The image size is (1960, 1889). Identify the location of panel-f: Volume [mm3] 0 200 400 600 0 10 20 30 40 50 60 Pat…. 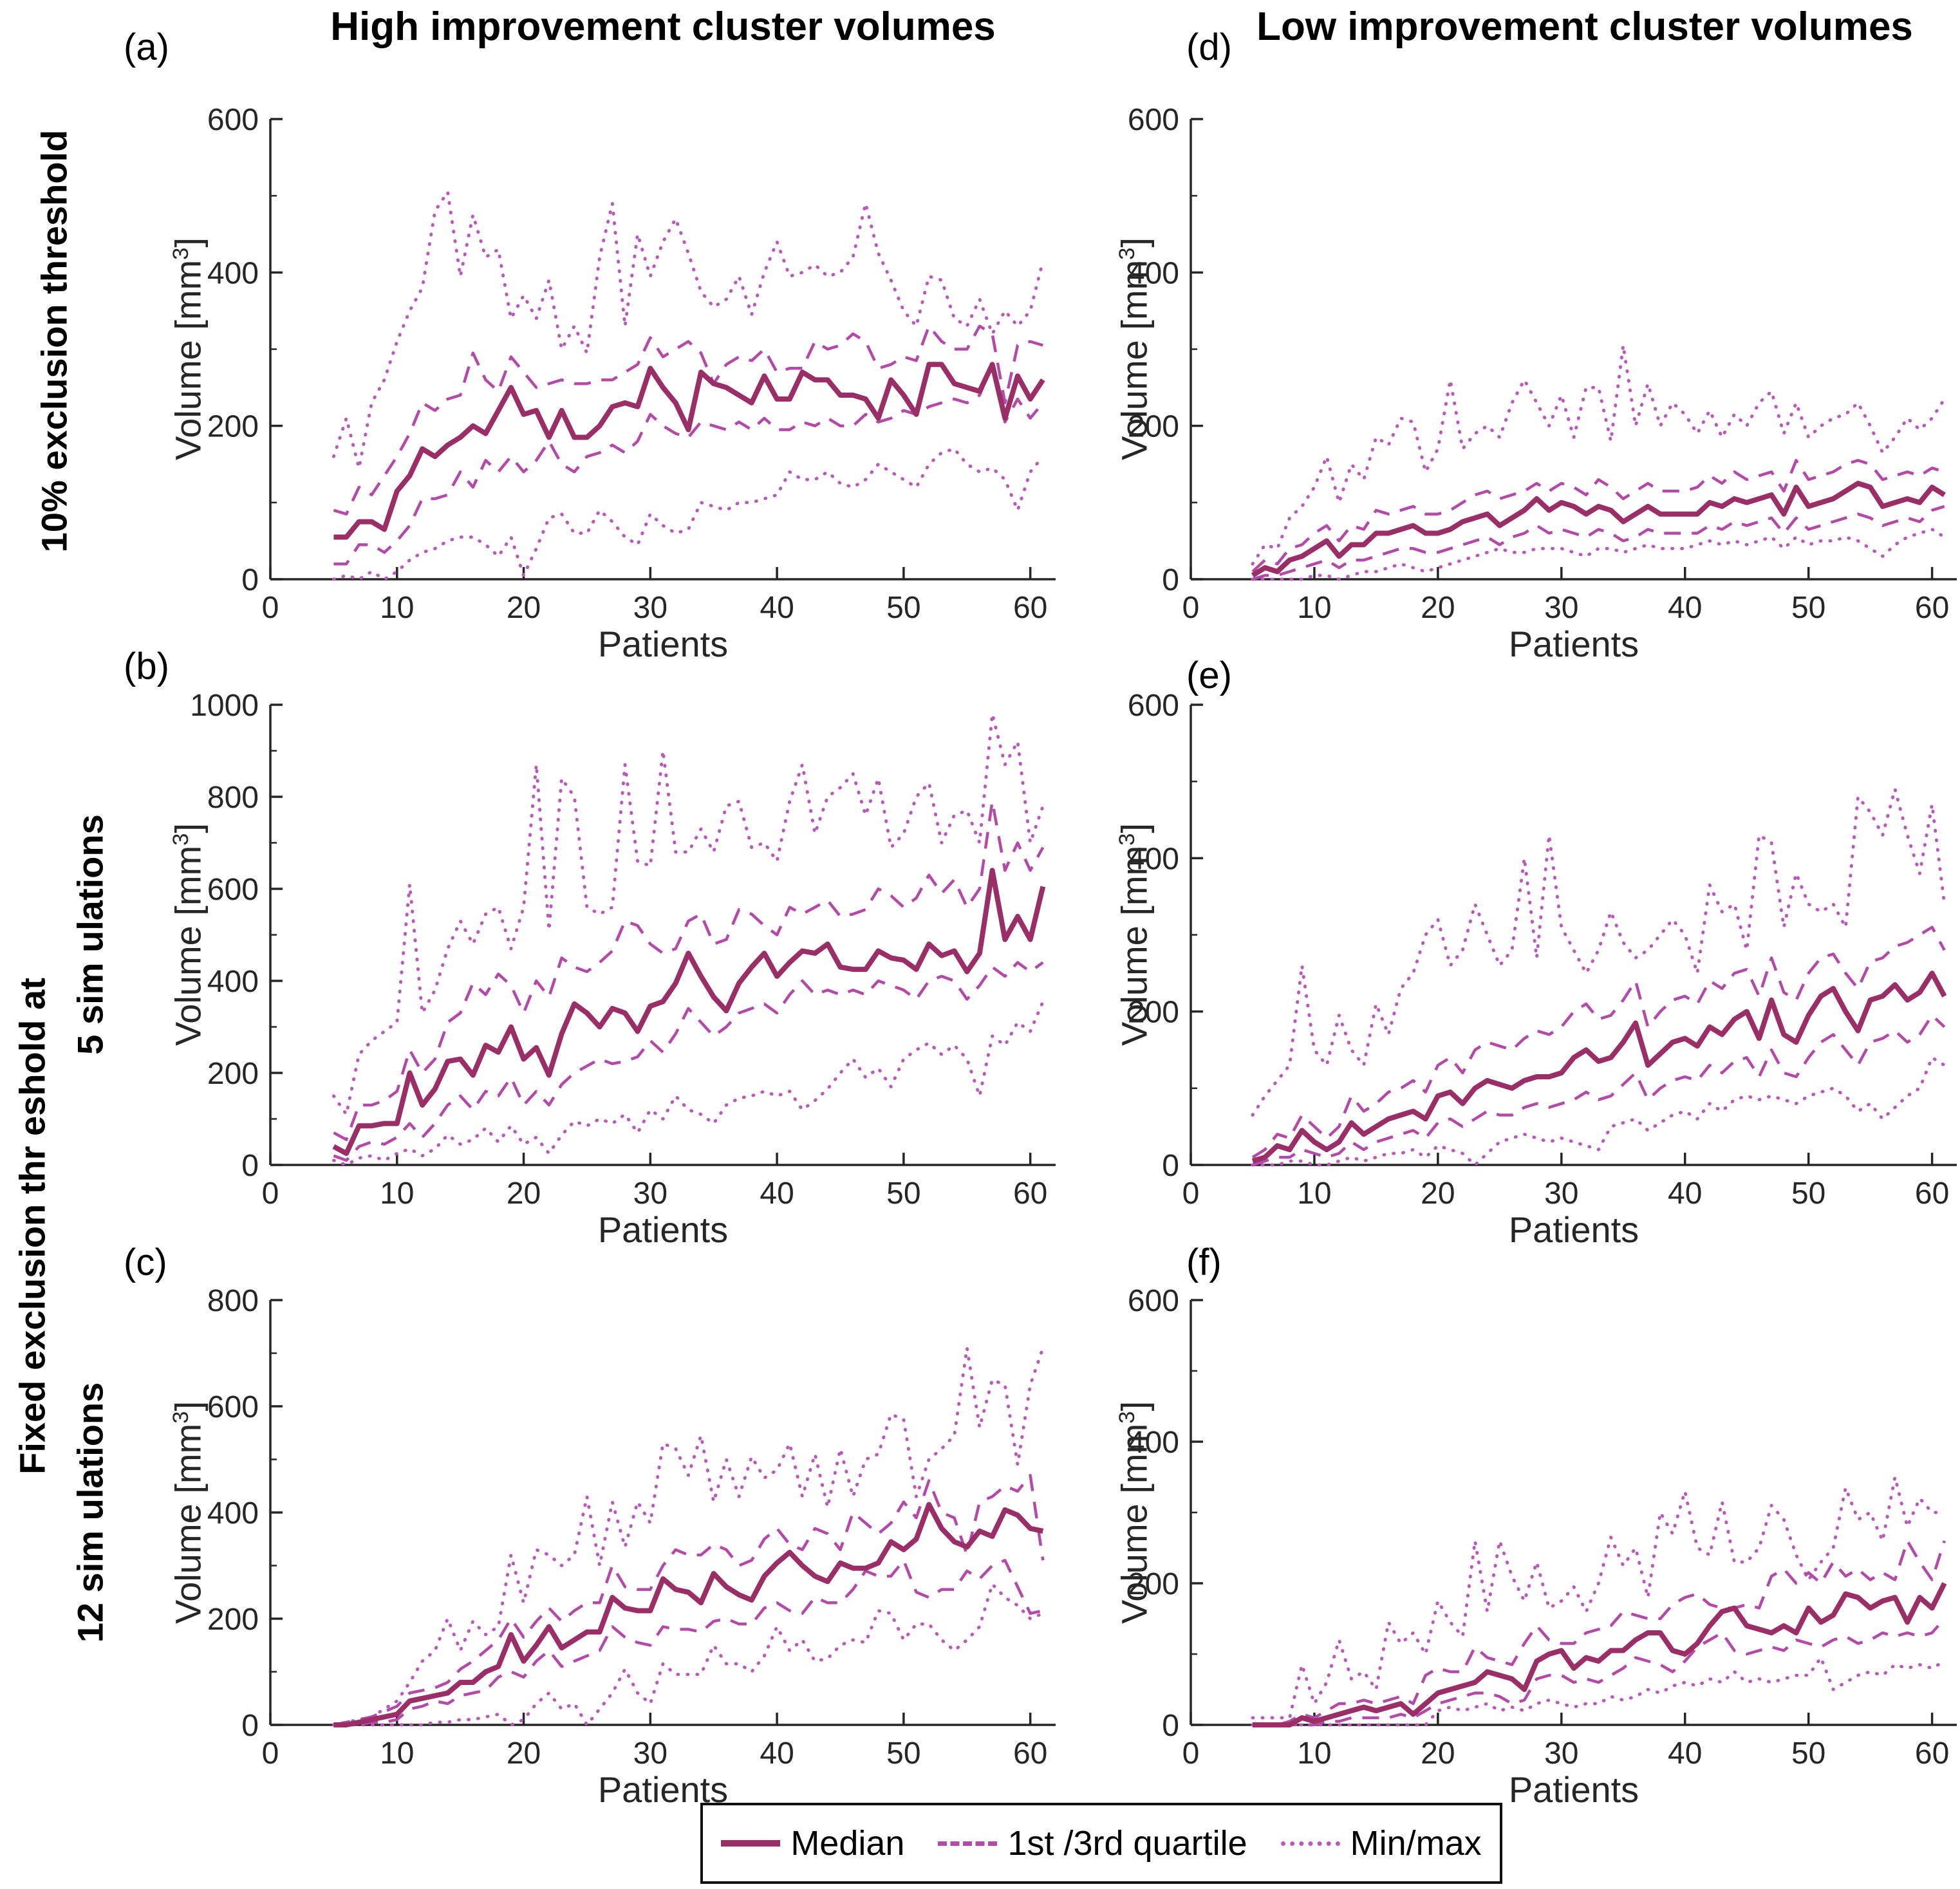
(1527, 1562).